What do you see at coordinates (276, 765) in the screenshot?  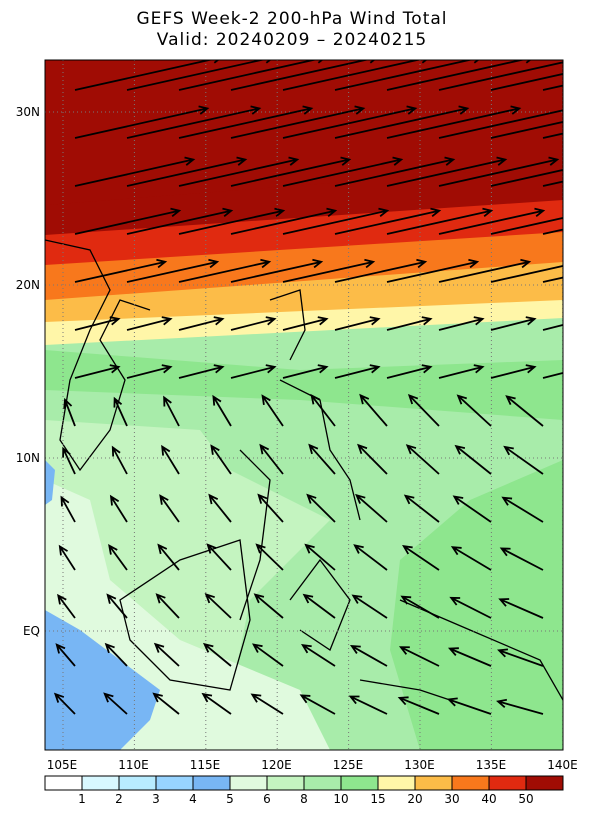 I see `lon-label: 120E` at bounding box center [276, 765].